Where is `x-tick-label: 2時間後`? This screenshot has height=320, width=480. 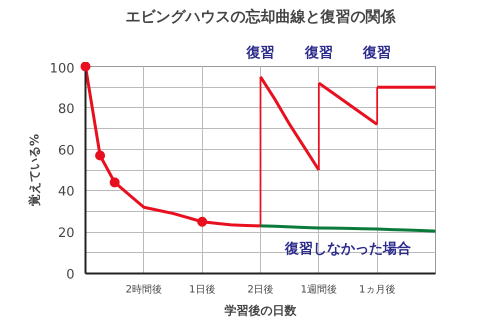 x-tick-label: 2時間後 is located at coordinates (144, 290).